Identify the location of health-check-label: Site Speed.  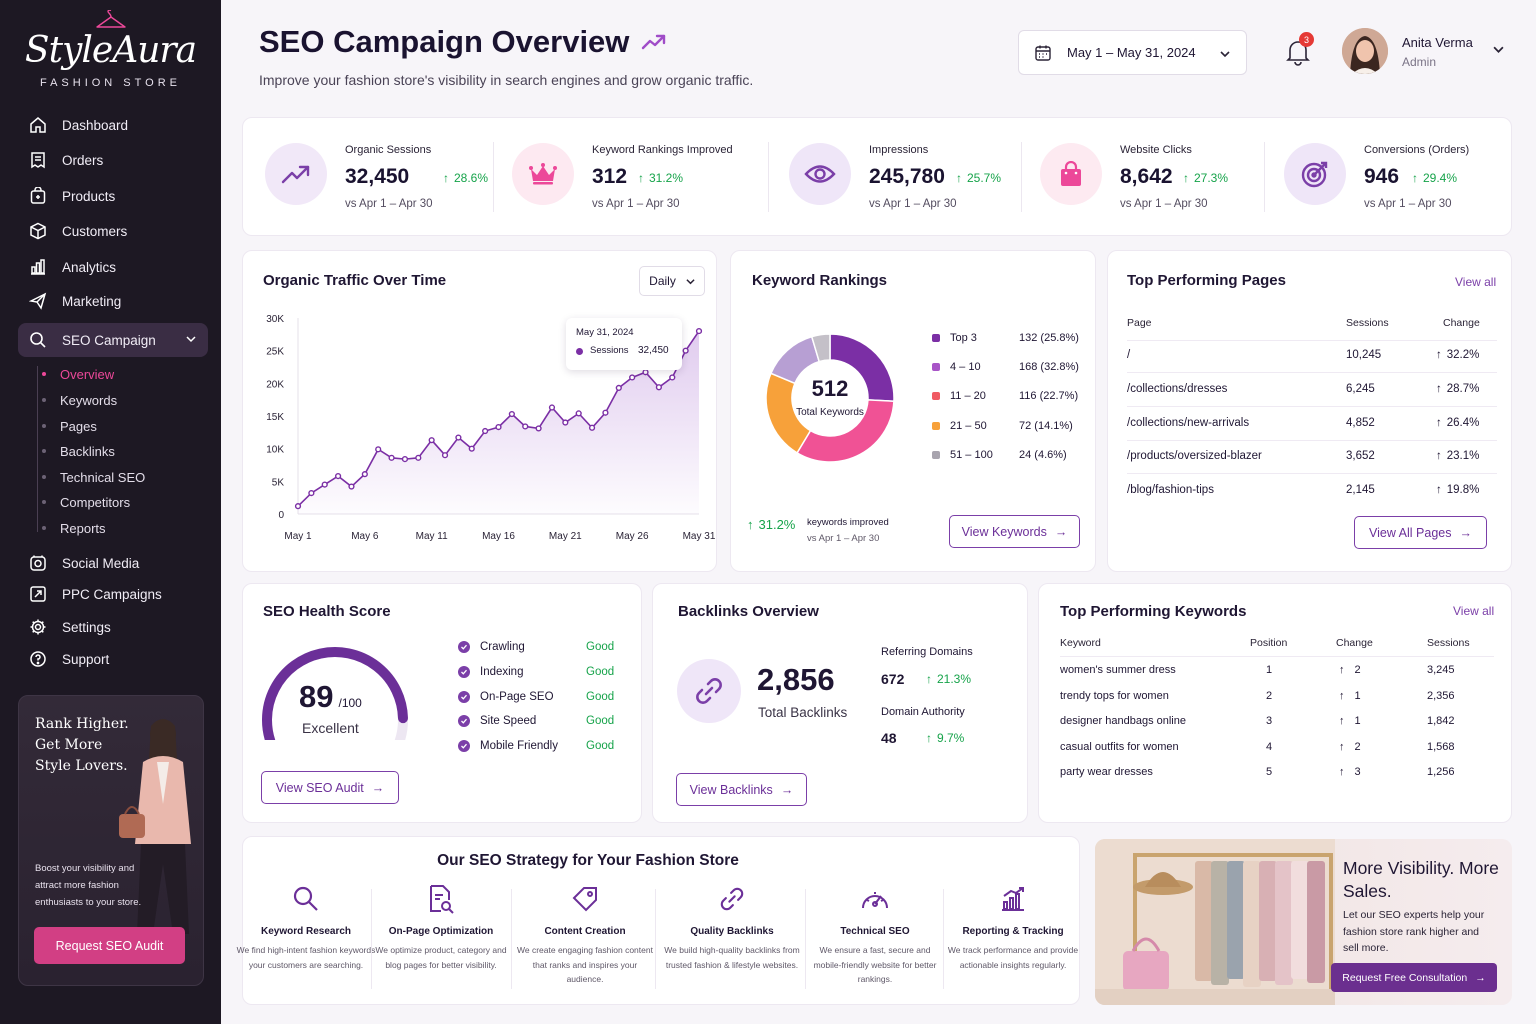
(508, 721).